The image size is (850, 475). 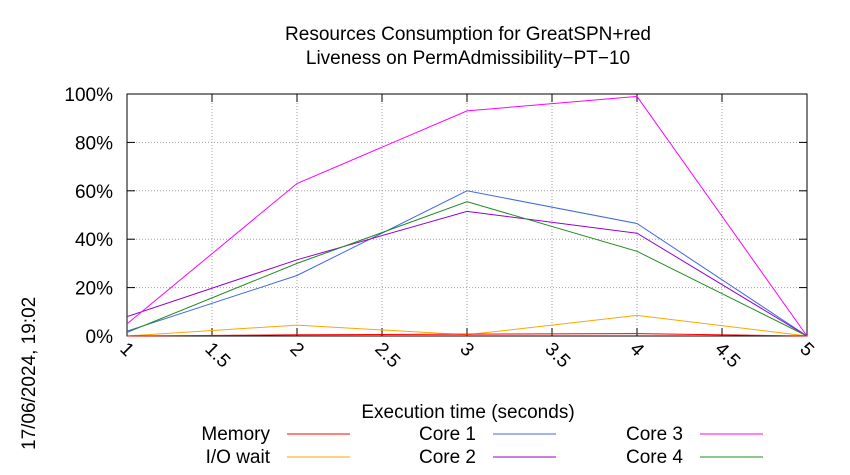 I want to click on legend-label: Core 3, so click(x=654, y=434).